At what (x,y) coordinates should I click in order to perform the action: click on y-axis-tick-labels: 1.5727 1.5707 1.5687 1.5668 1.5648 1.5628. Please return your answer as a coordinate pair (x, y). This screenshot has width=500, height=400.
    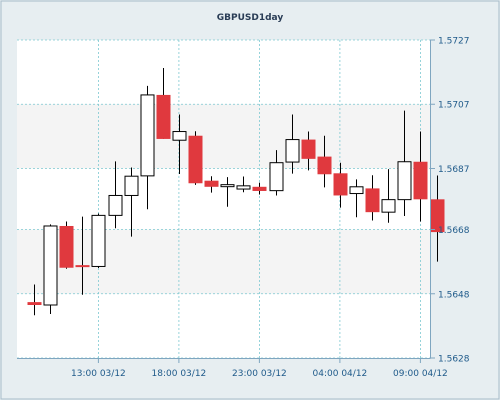
    Looking at the image, I should click on (454, 201).